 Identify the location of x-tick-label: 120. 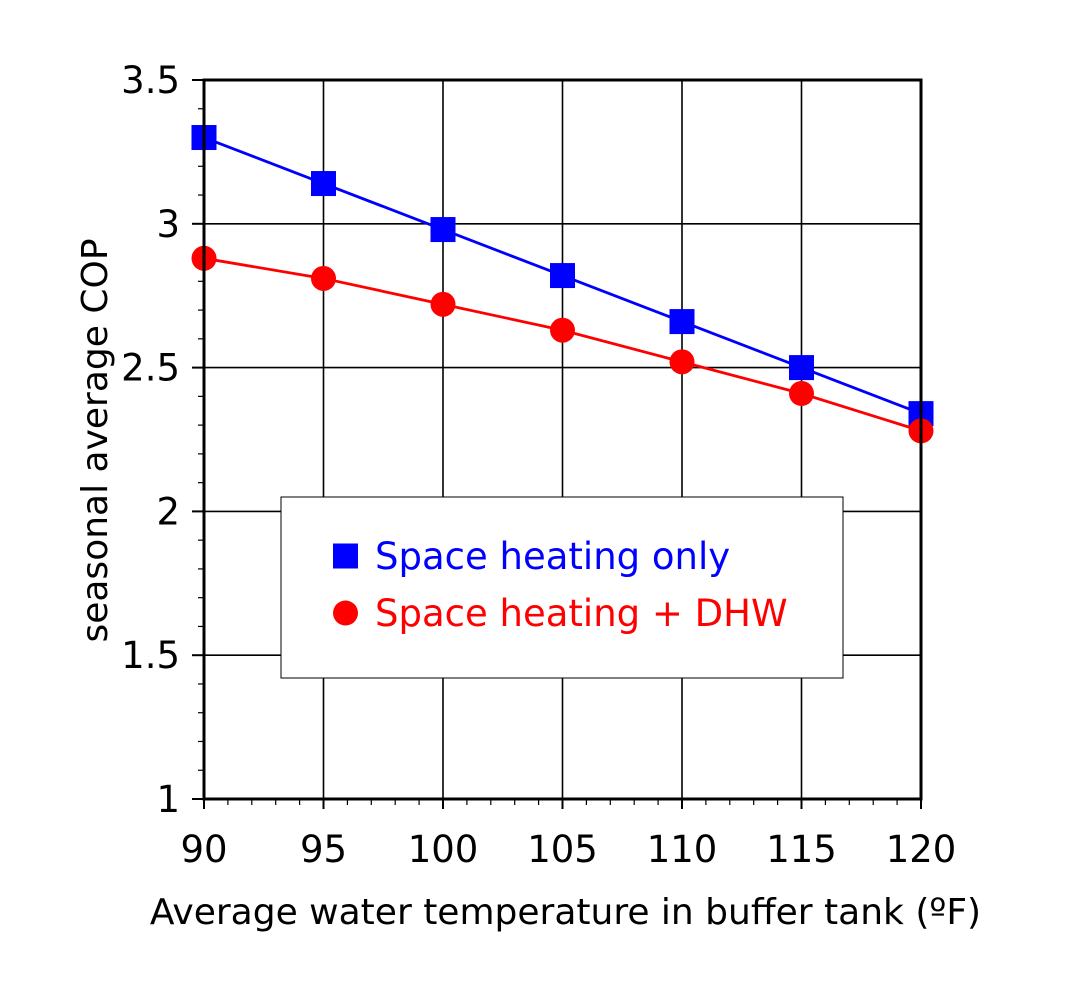
(921, 849).